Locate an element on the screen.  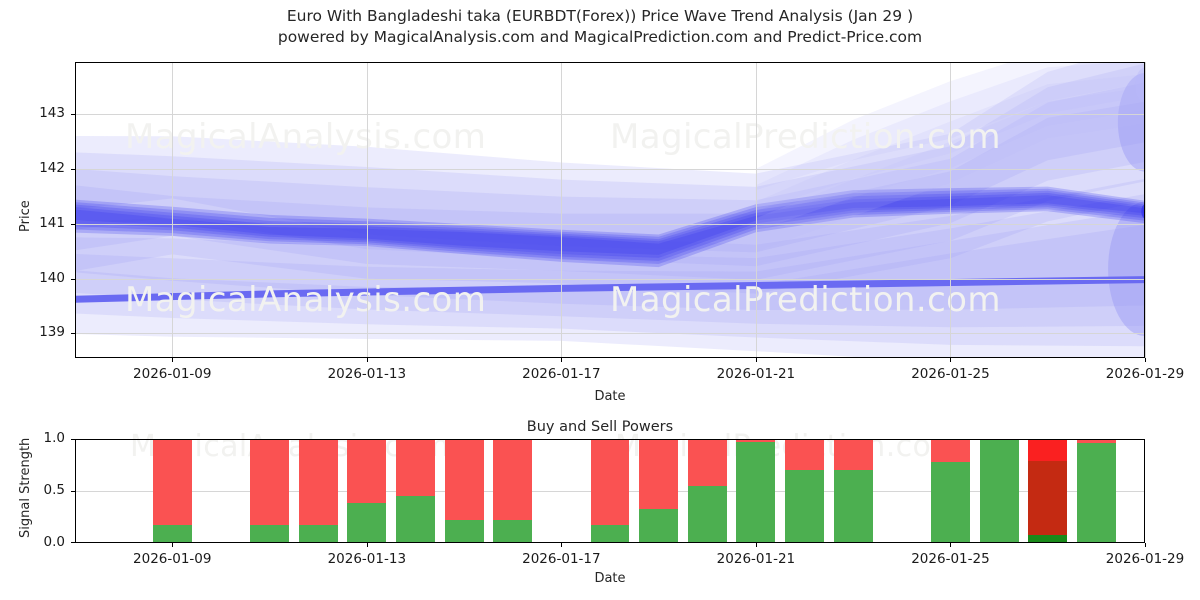
y-tick-label: 143 is located at coordinates (52, 113).